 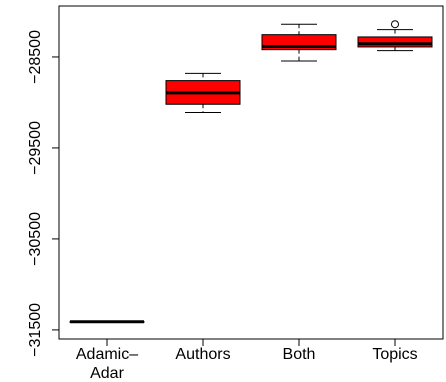 I want to click on outlier-point, so click(x=395, y=24).